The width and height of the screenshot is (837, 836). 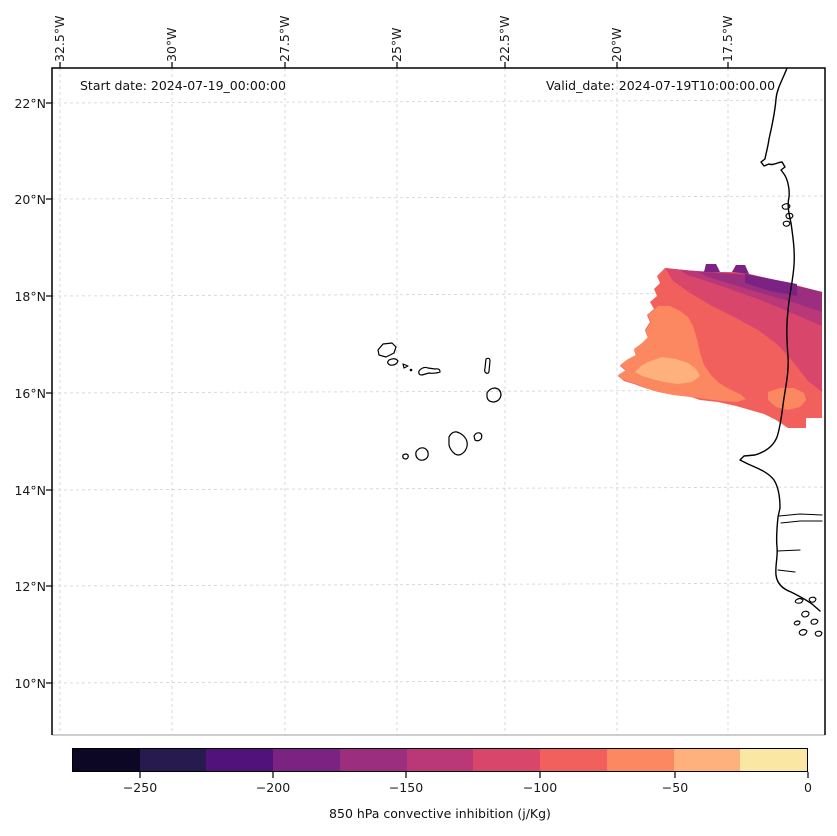 I want to click on cin-band--125--100, so click(x=743, y=330).